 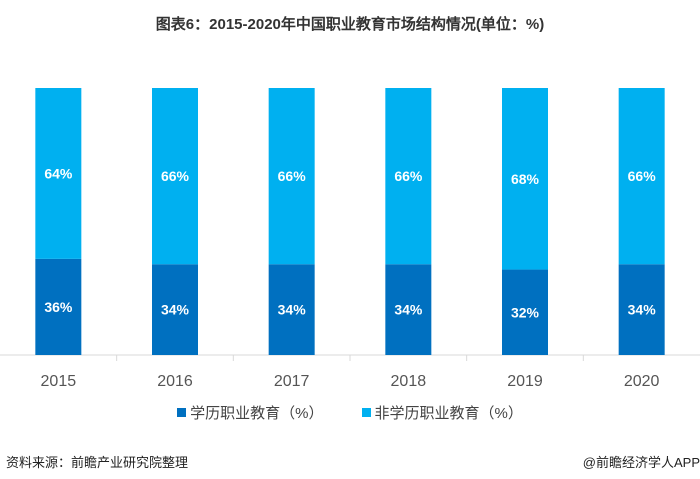 I want to click on legend-item-non-academic: 非学历职业教育（%）, so click(x=442, y=412).